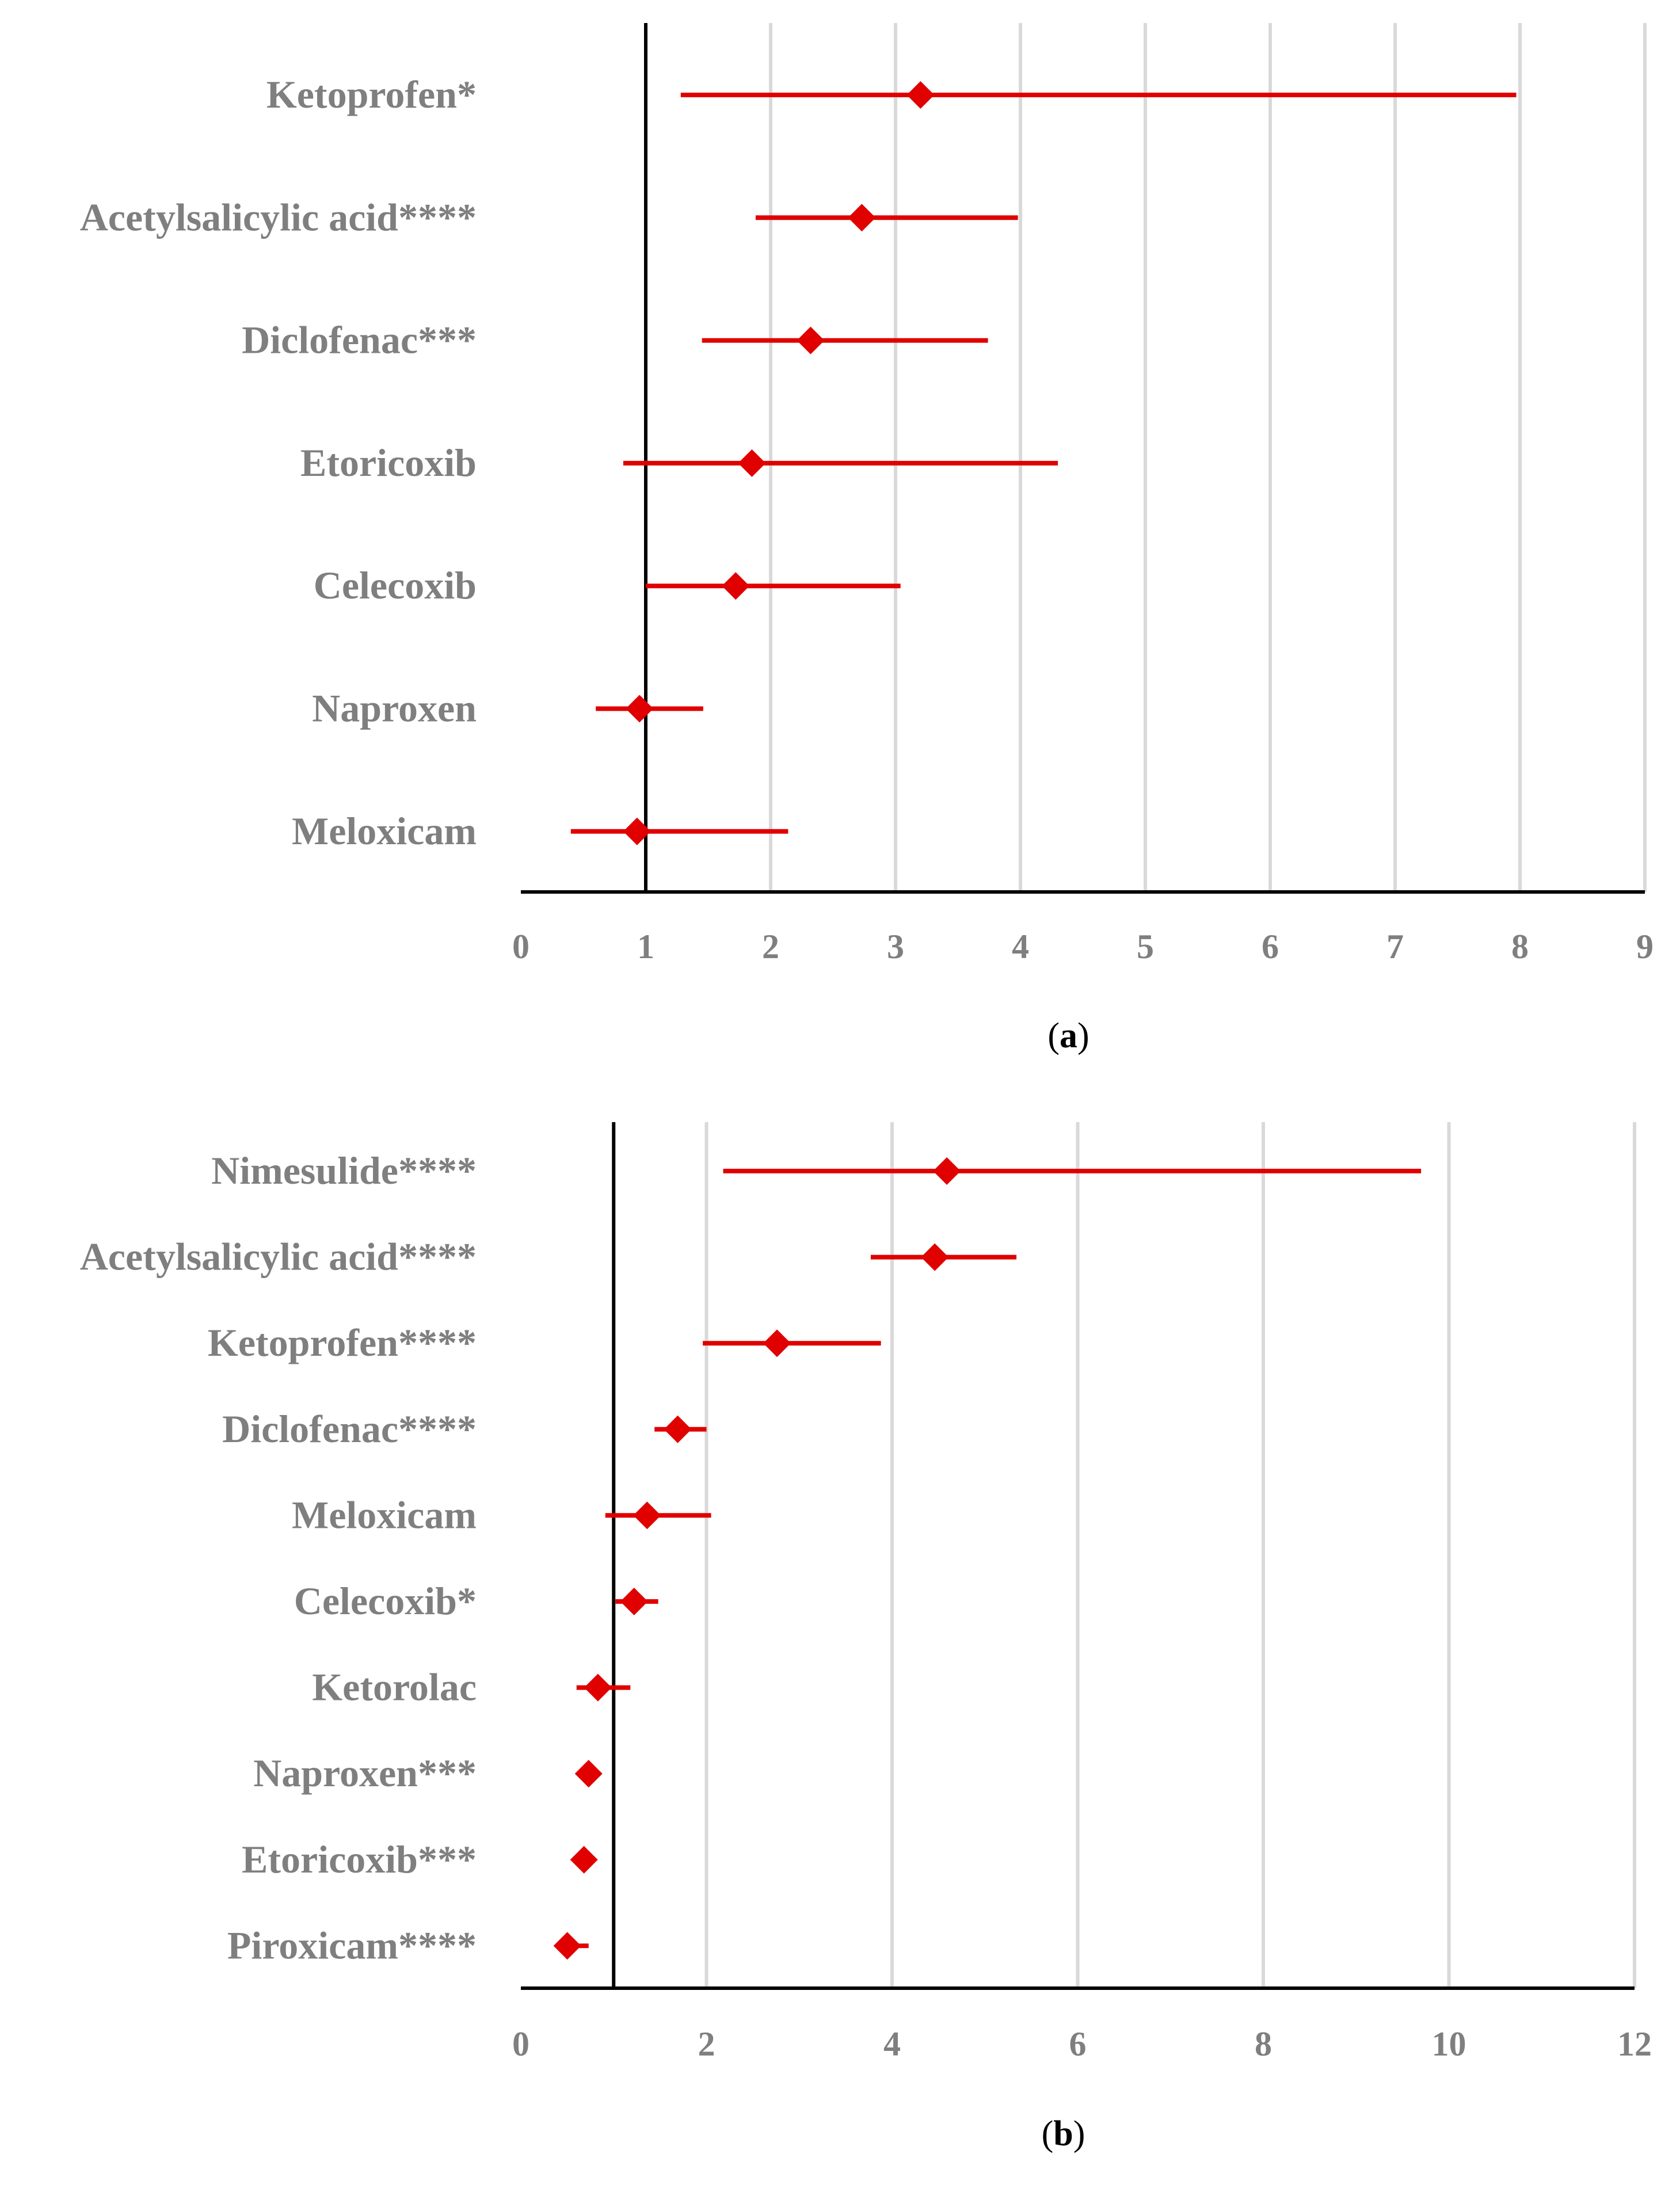 The width and height of the screenshot is (1680, 2185). I want to click on x-tick-label-a-3: 3, so click(895, 947).